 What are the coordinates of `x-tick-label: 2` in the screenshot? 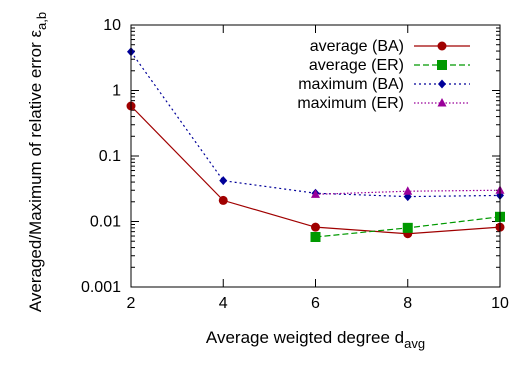 It's located at (131, 303).